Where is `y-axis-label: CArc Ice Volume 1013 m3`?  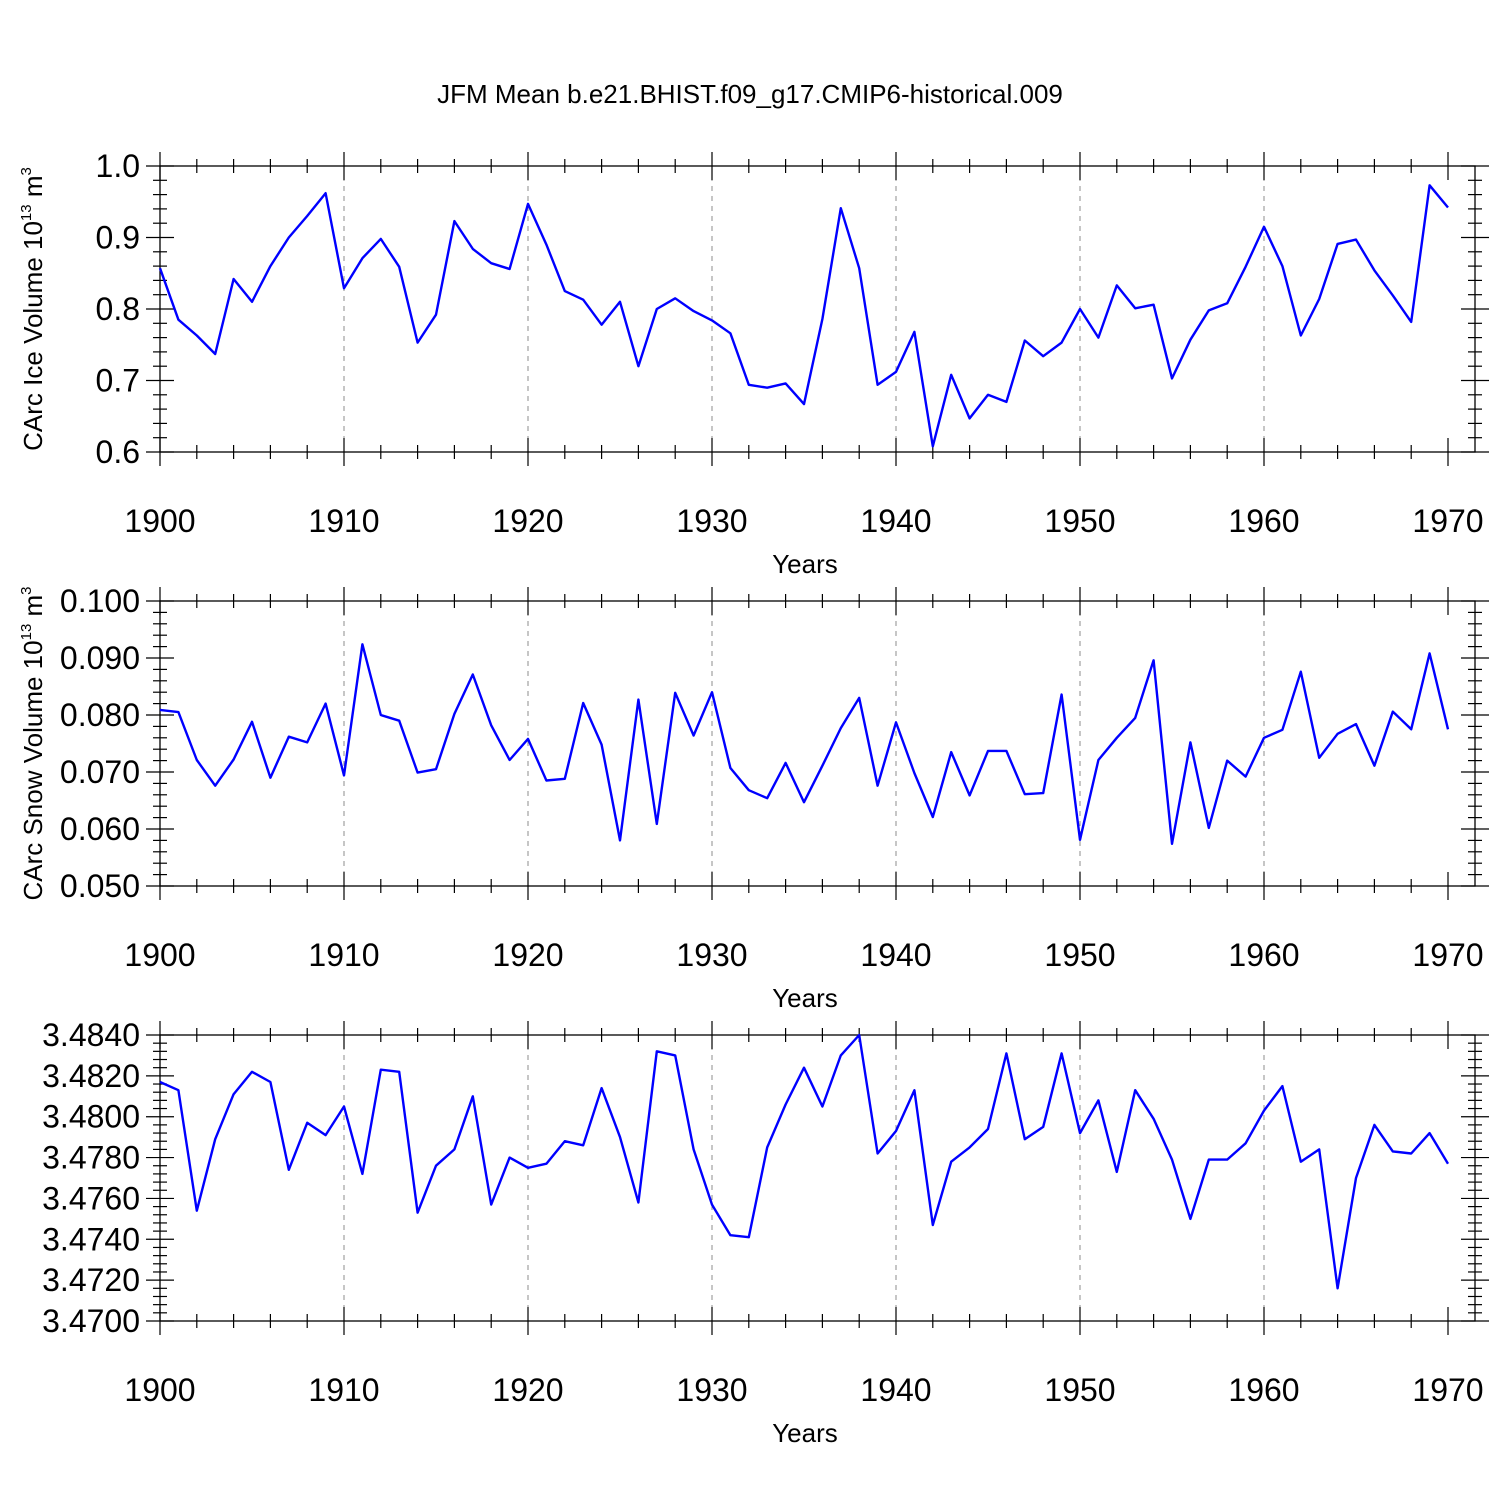
y-axis-label: CArc Ice Volume 1013 m3 is located at coordinates (33, 309).